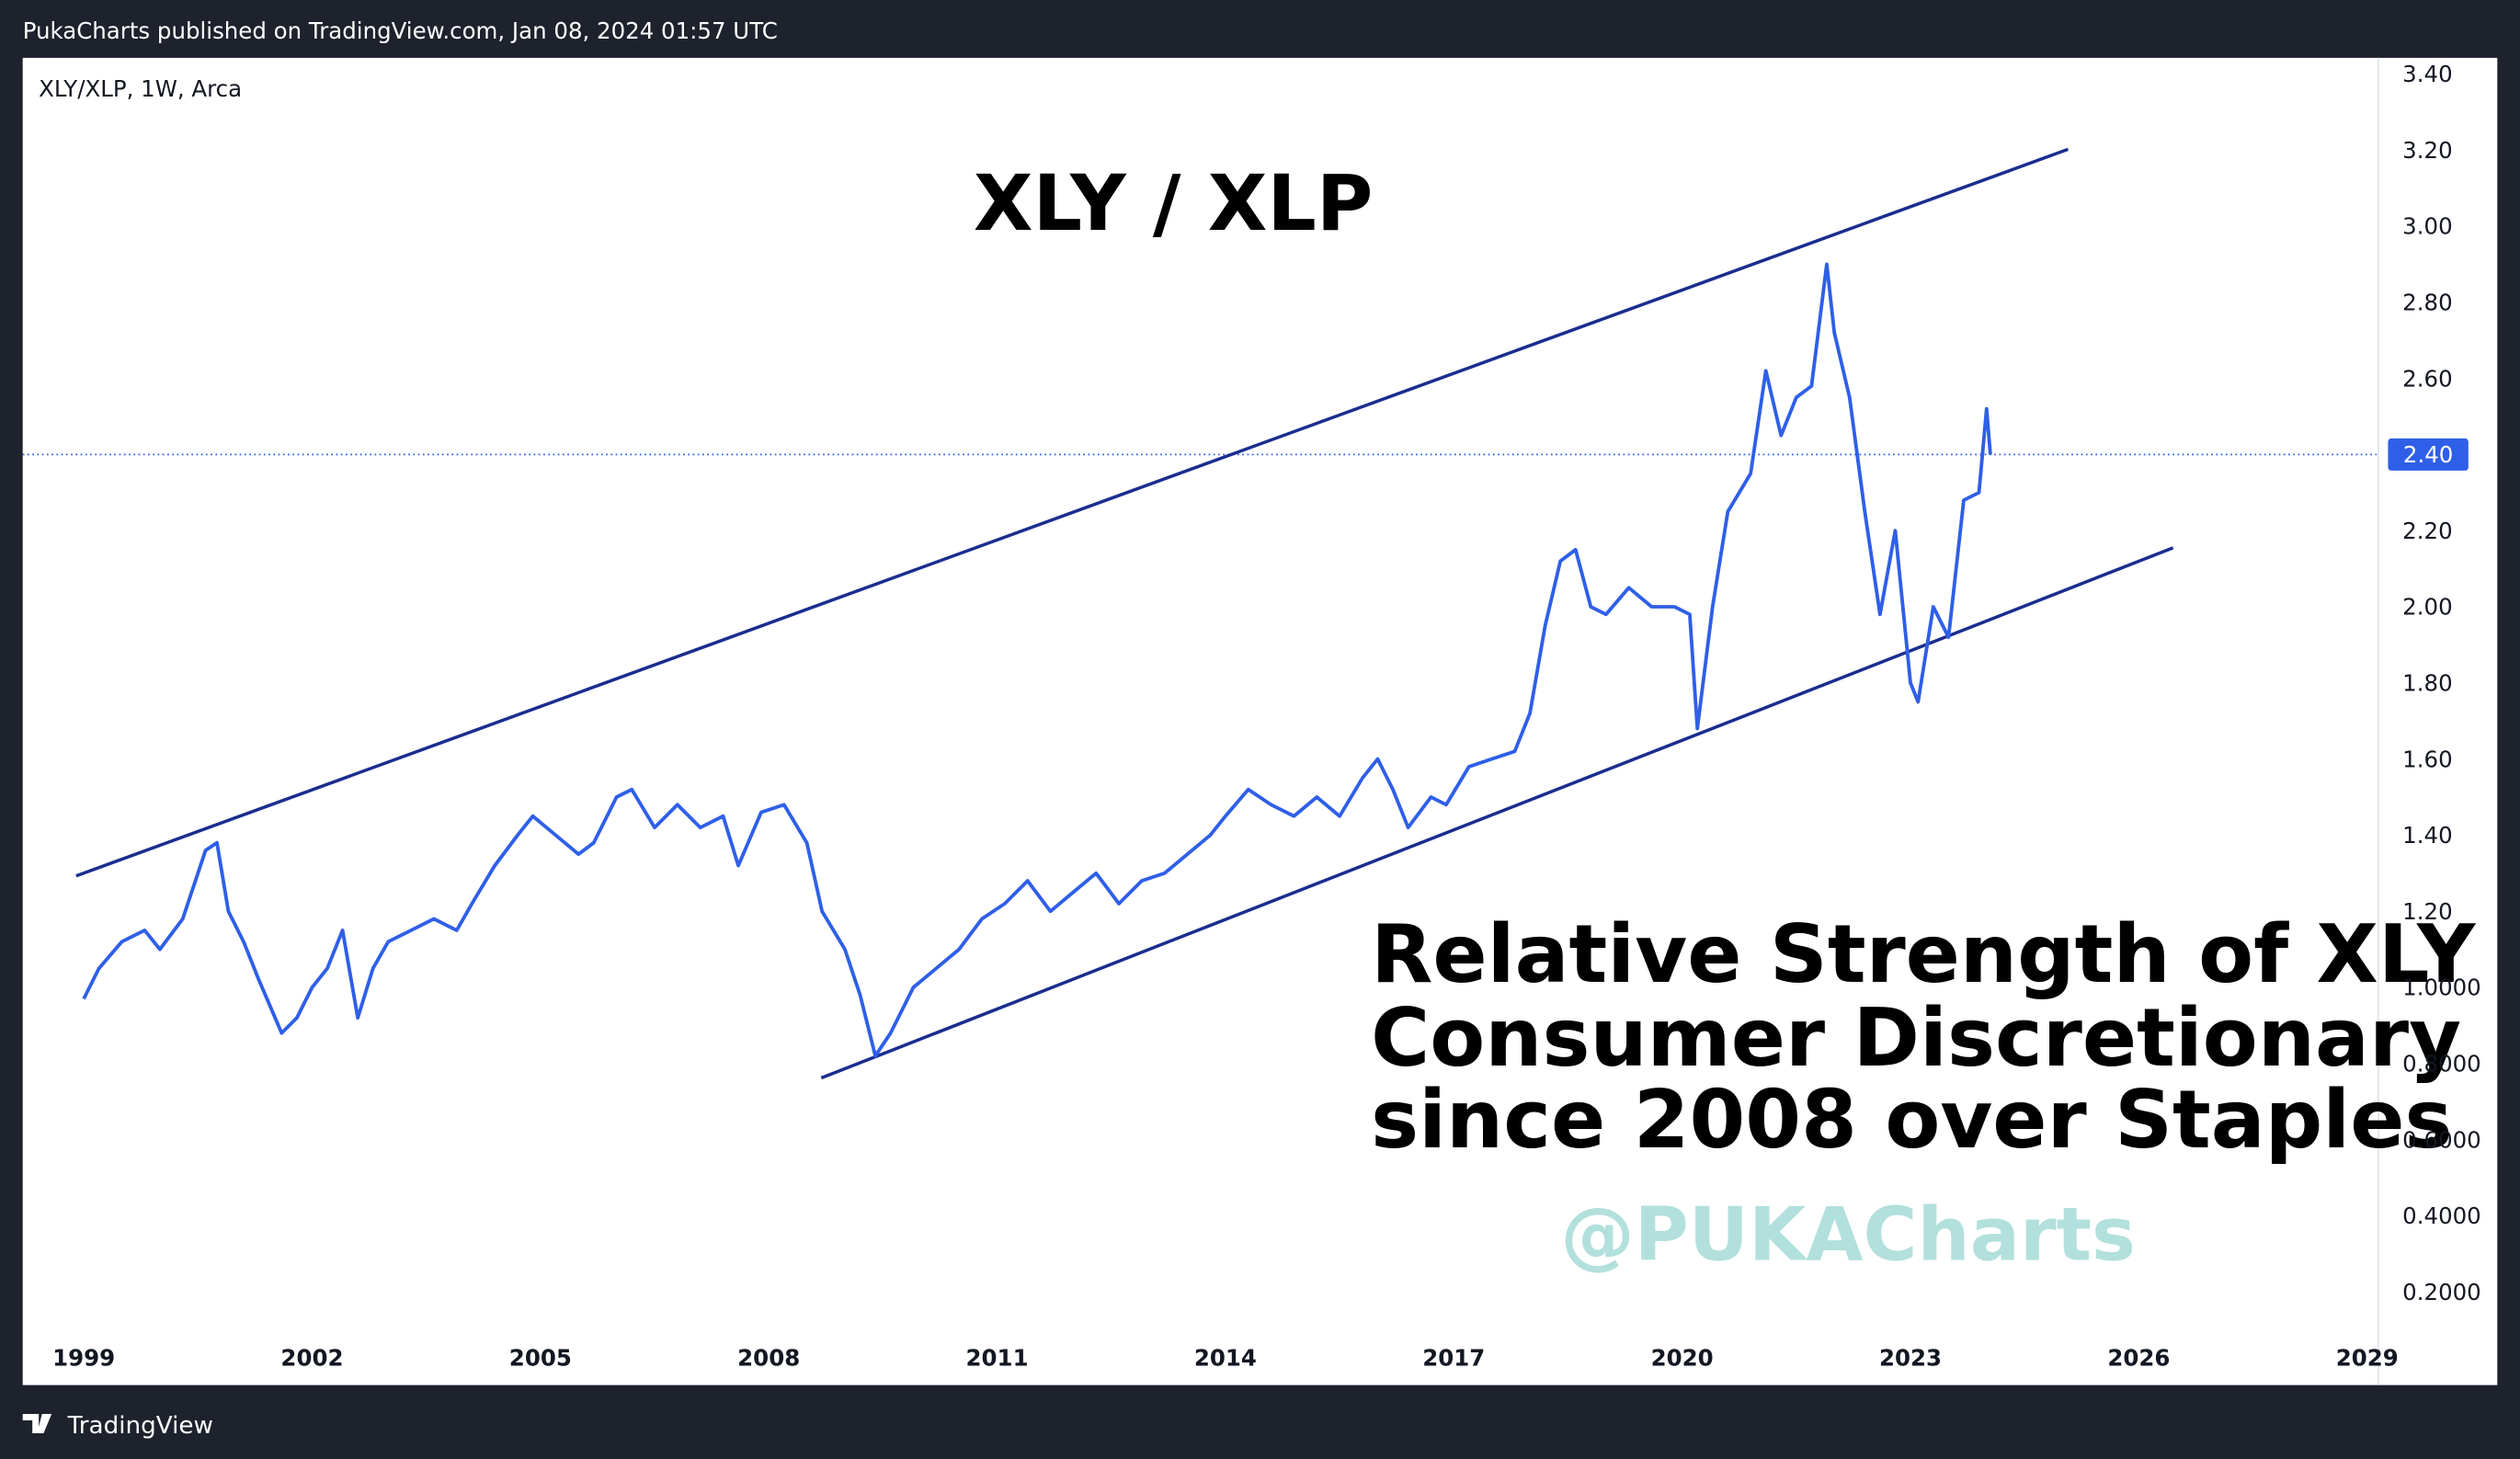 This screenshot has width=2520, height=1459. Describe the element at coordinates (997, 1358) in the screenshot. I see `x-tick-label: 2011` at that location.